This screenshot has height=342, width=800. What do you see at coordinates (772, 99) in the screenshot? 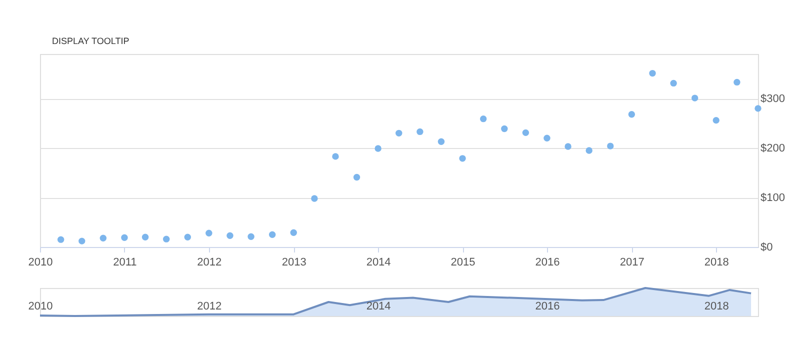
I see `y-tick-label: $300` at bounding box center [772, 99].